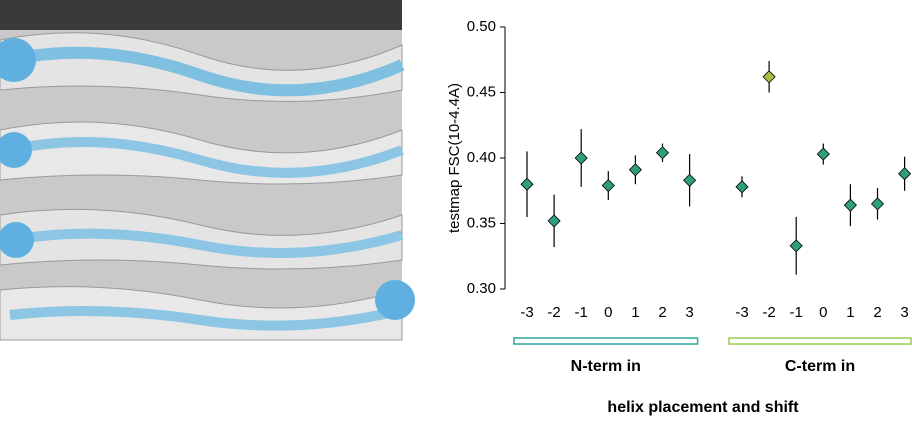 The image size is (912, 424). Describe the element at coordinates (481, 91) in the screenshot. I see `y-tick-label: 0.45` at that location.